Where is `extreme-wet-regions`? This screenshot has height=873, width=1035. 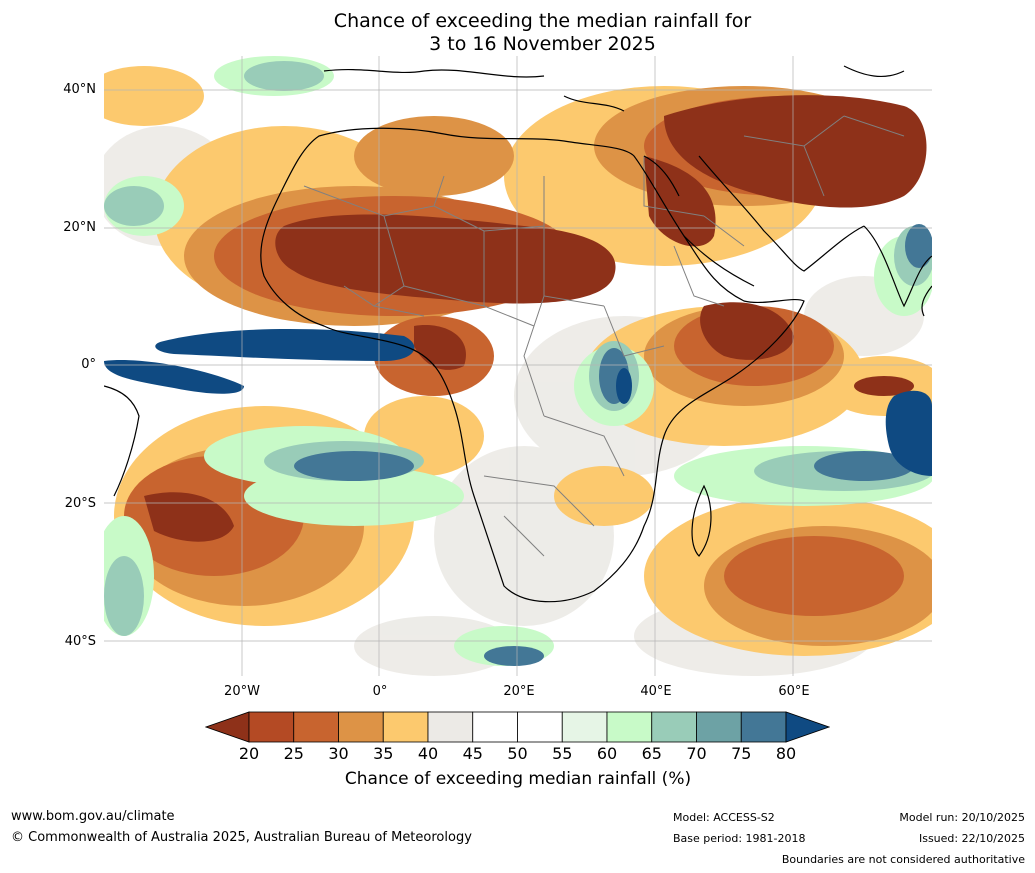
extreme-wet-regions is located at coordinates (518, 402).